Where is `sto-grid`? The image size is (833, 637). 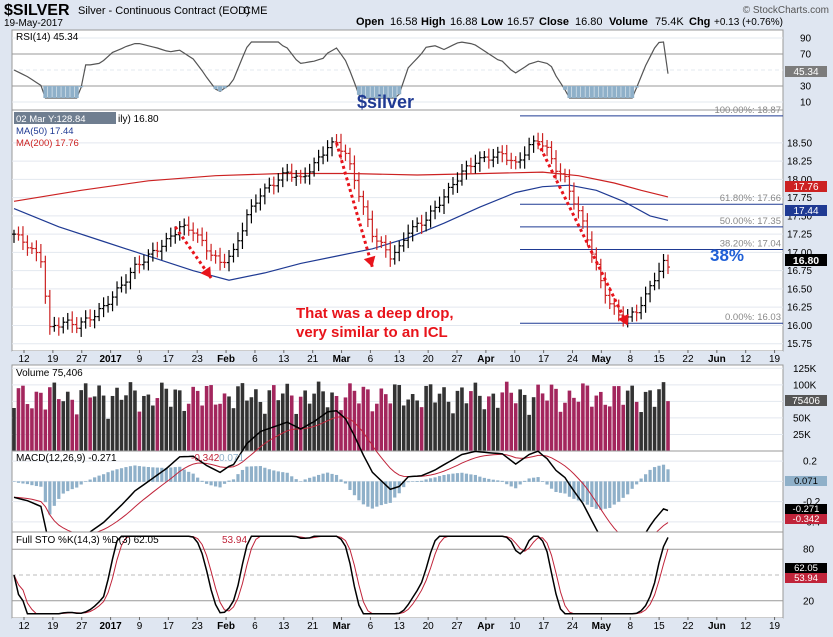
sto-grid is located at coordinates (397, 575).